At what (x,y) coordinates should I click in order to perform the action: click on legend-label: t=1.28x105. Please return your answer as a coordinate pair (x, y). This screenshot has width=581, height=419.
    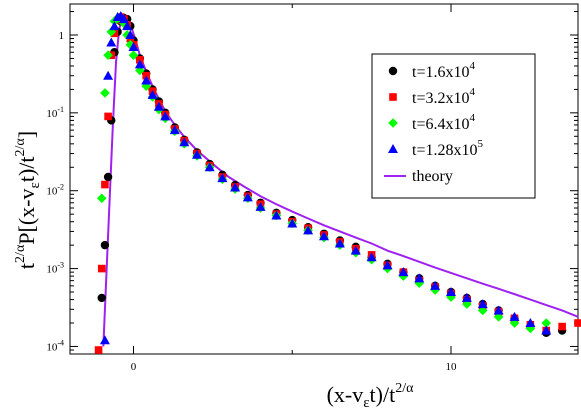
    Looking at the image, I should click on (447, 148).